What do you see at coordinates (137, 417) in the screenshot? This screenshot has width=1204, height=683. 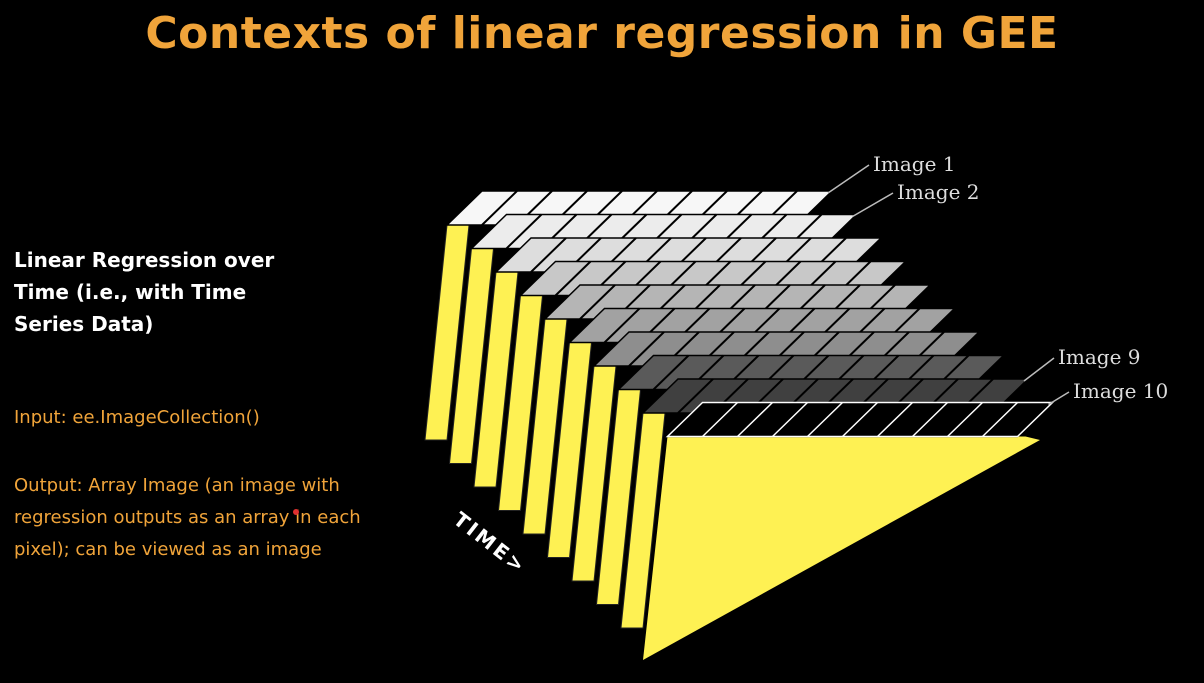 I see `input-description: Input: ee.ImageCollection()` at bounding box center [137, 417].